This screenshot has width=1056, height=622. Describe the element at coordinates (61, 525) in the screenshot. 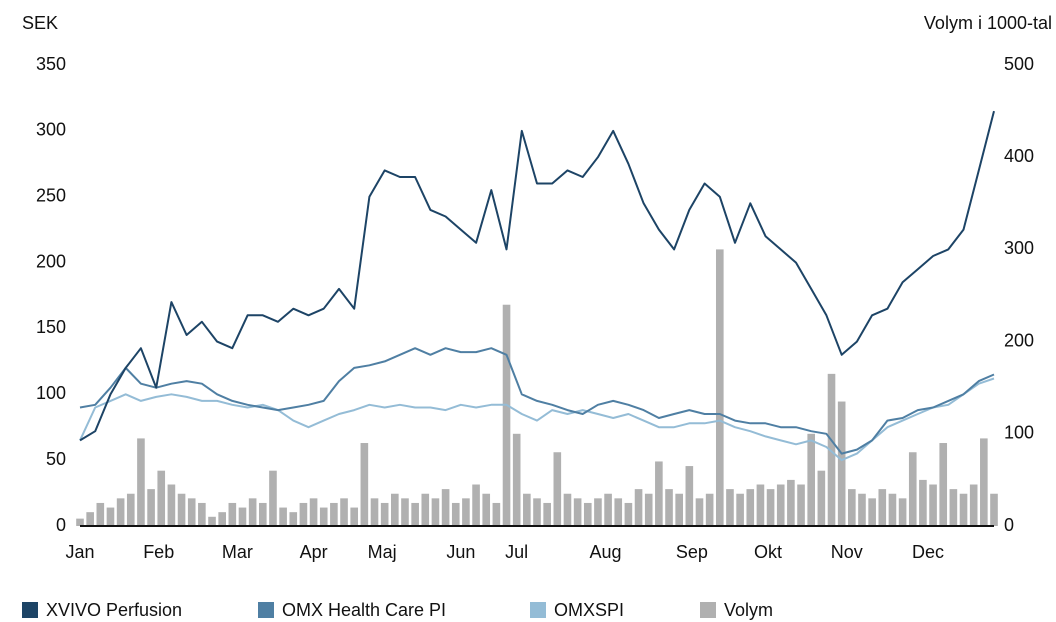

I see `y-tick-label: 0` at that location.